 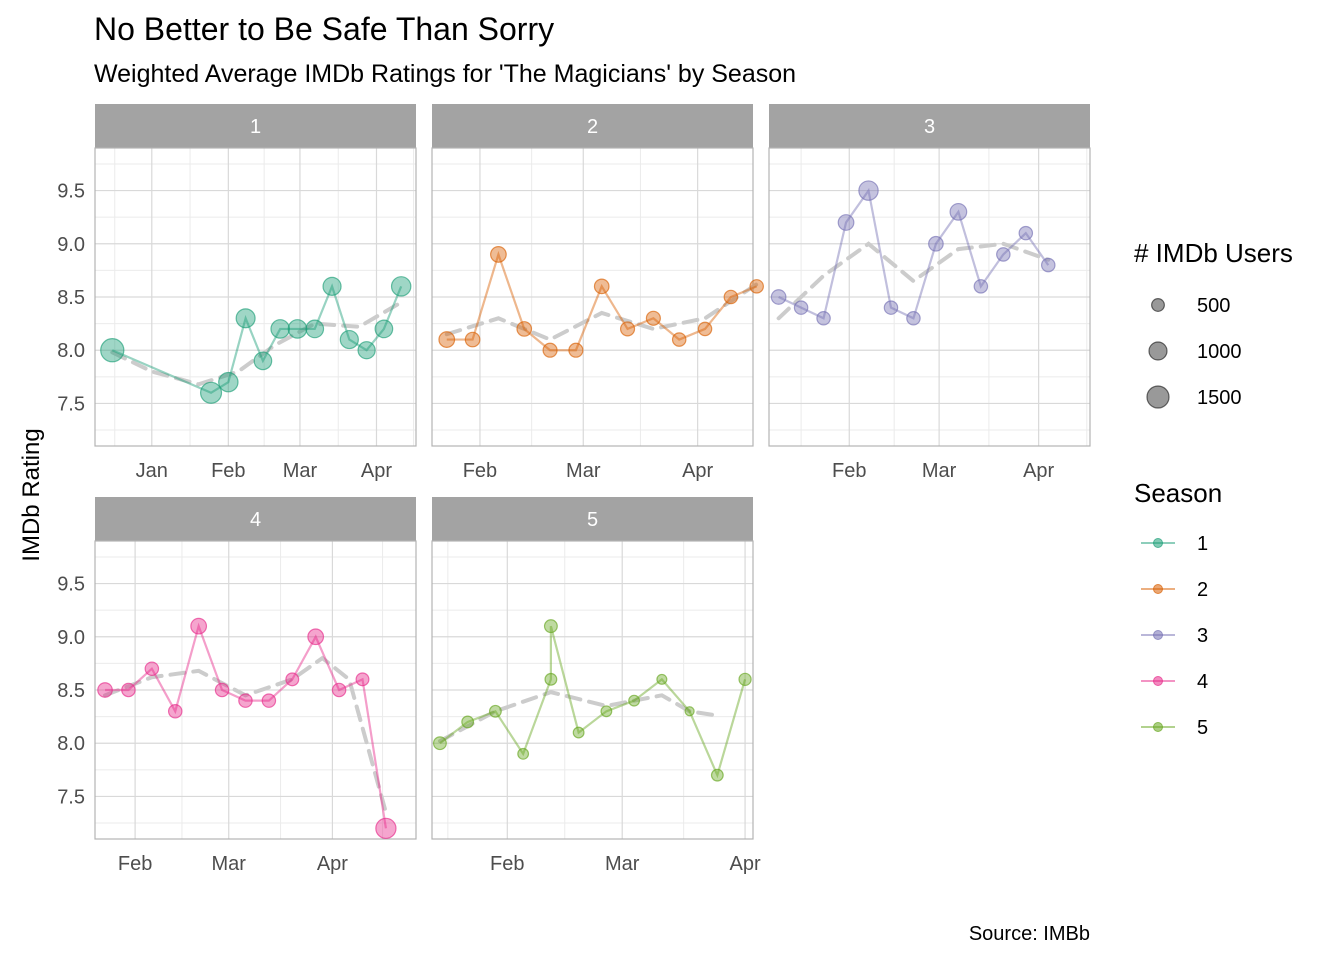 What do you see at coordinates (71, 797) in the screenshot?
I see `y-tick-label: 7.5` at bounding box center [71, 797].